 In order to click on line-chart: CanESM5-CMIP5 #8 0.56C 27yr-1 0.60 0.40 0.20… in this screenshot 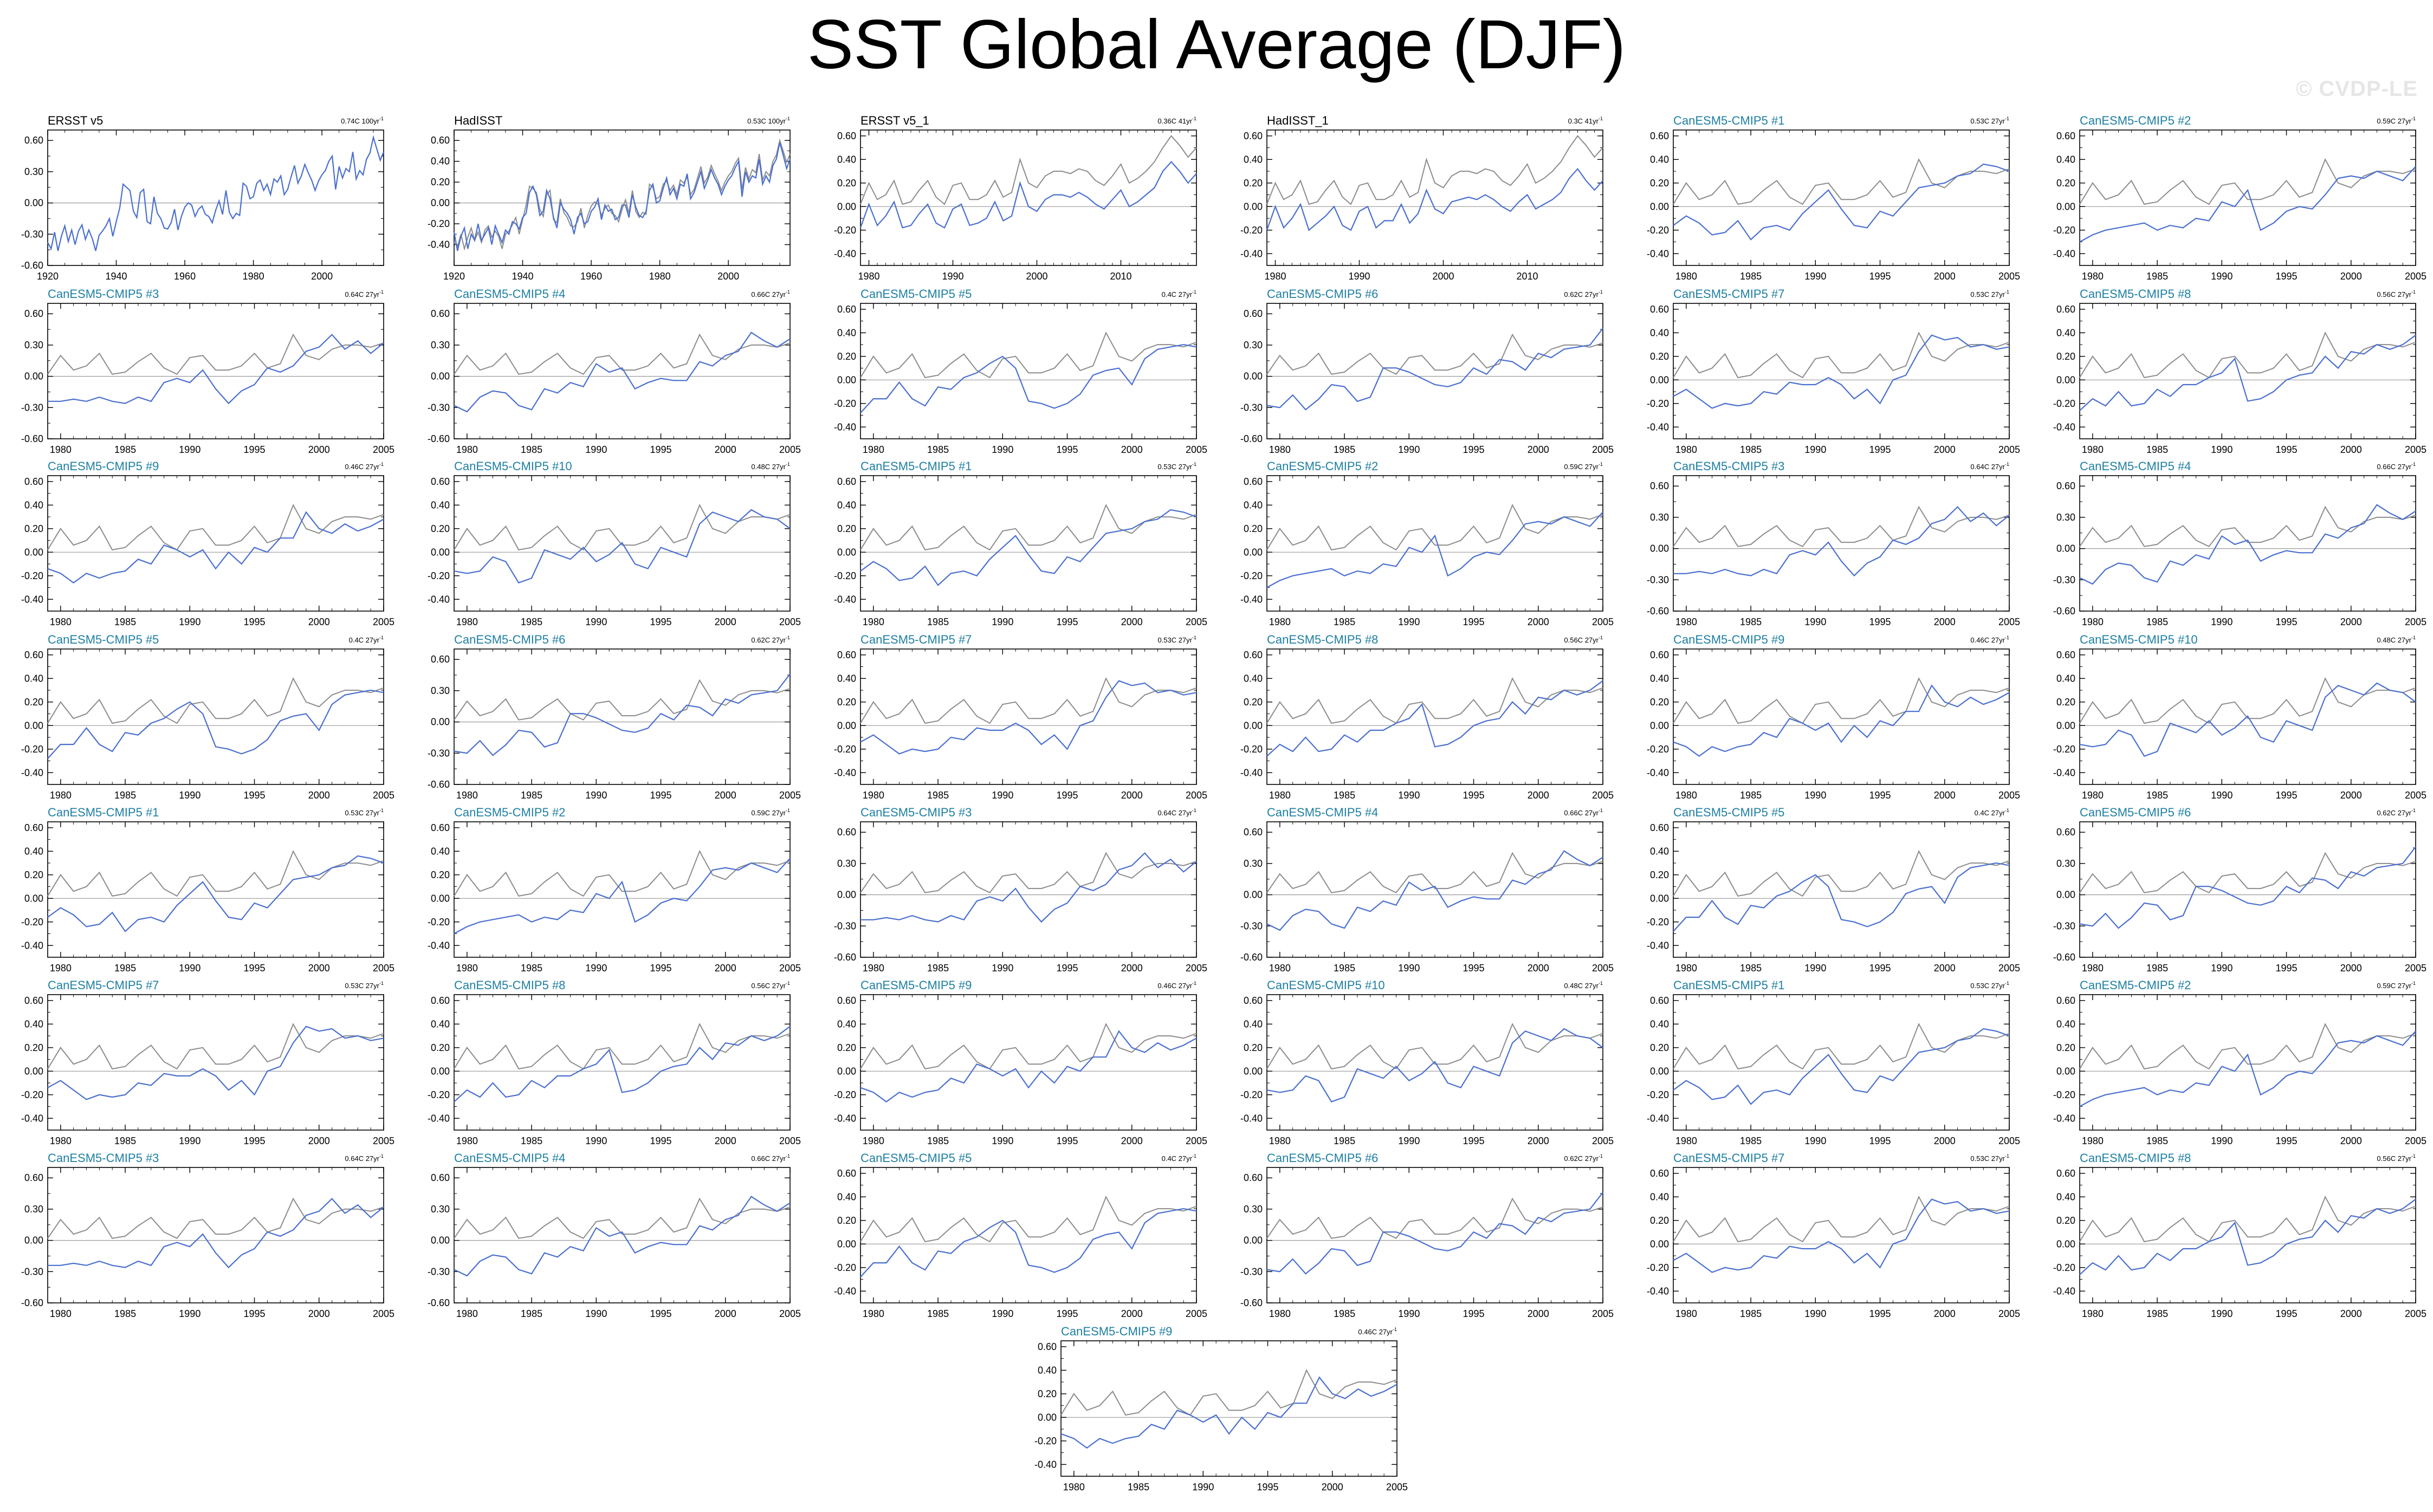, I will do `click(615, 1062)`.